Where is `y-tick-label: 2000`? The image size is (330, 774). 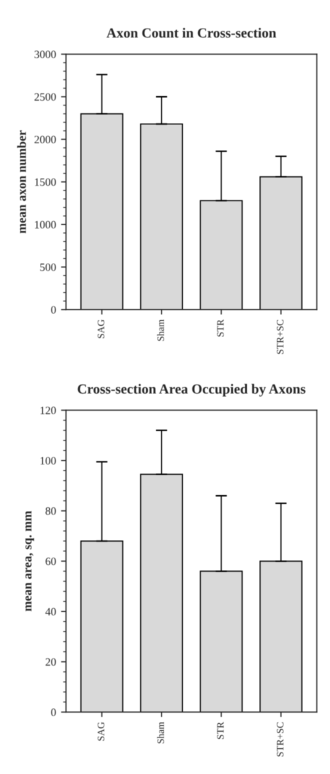
y-tick-label: 2000 is located at coordinates (45, 140).